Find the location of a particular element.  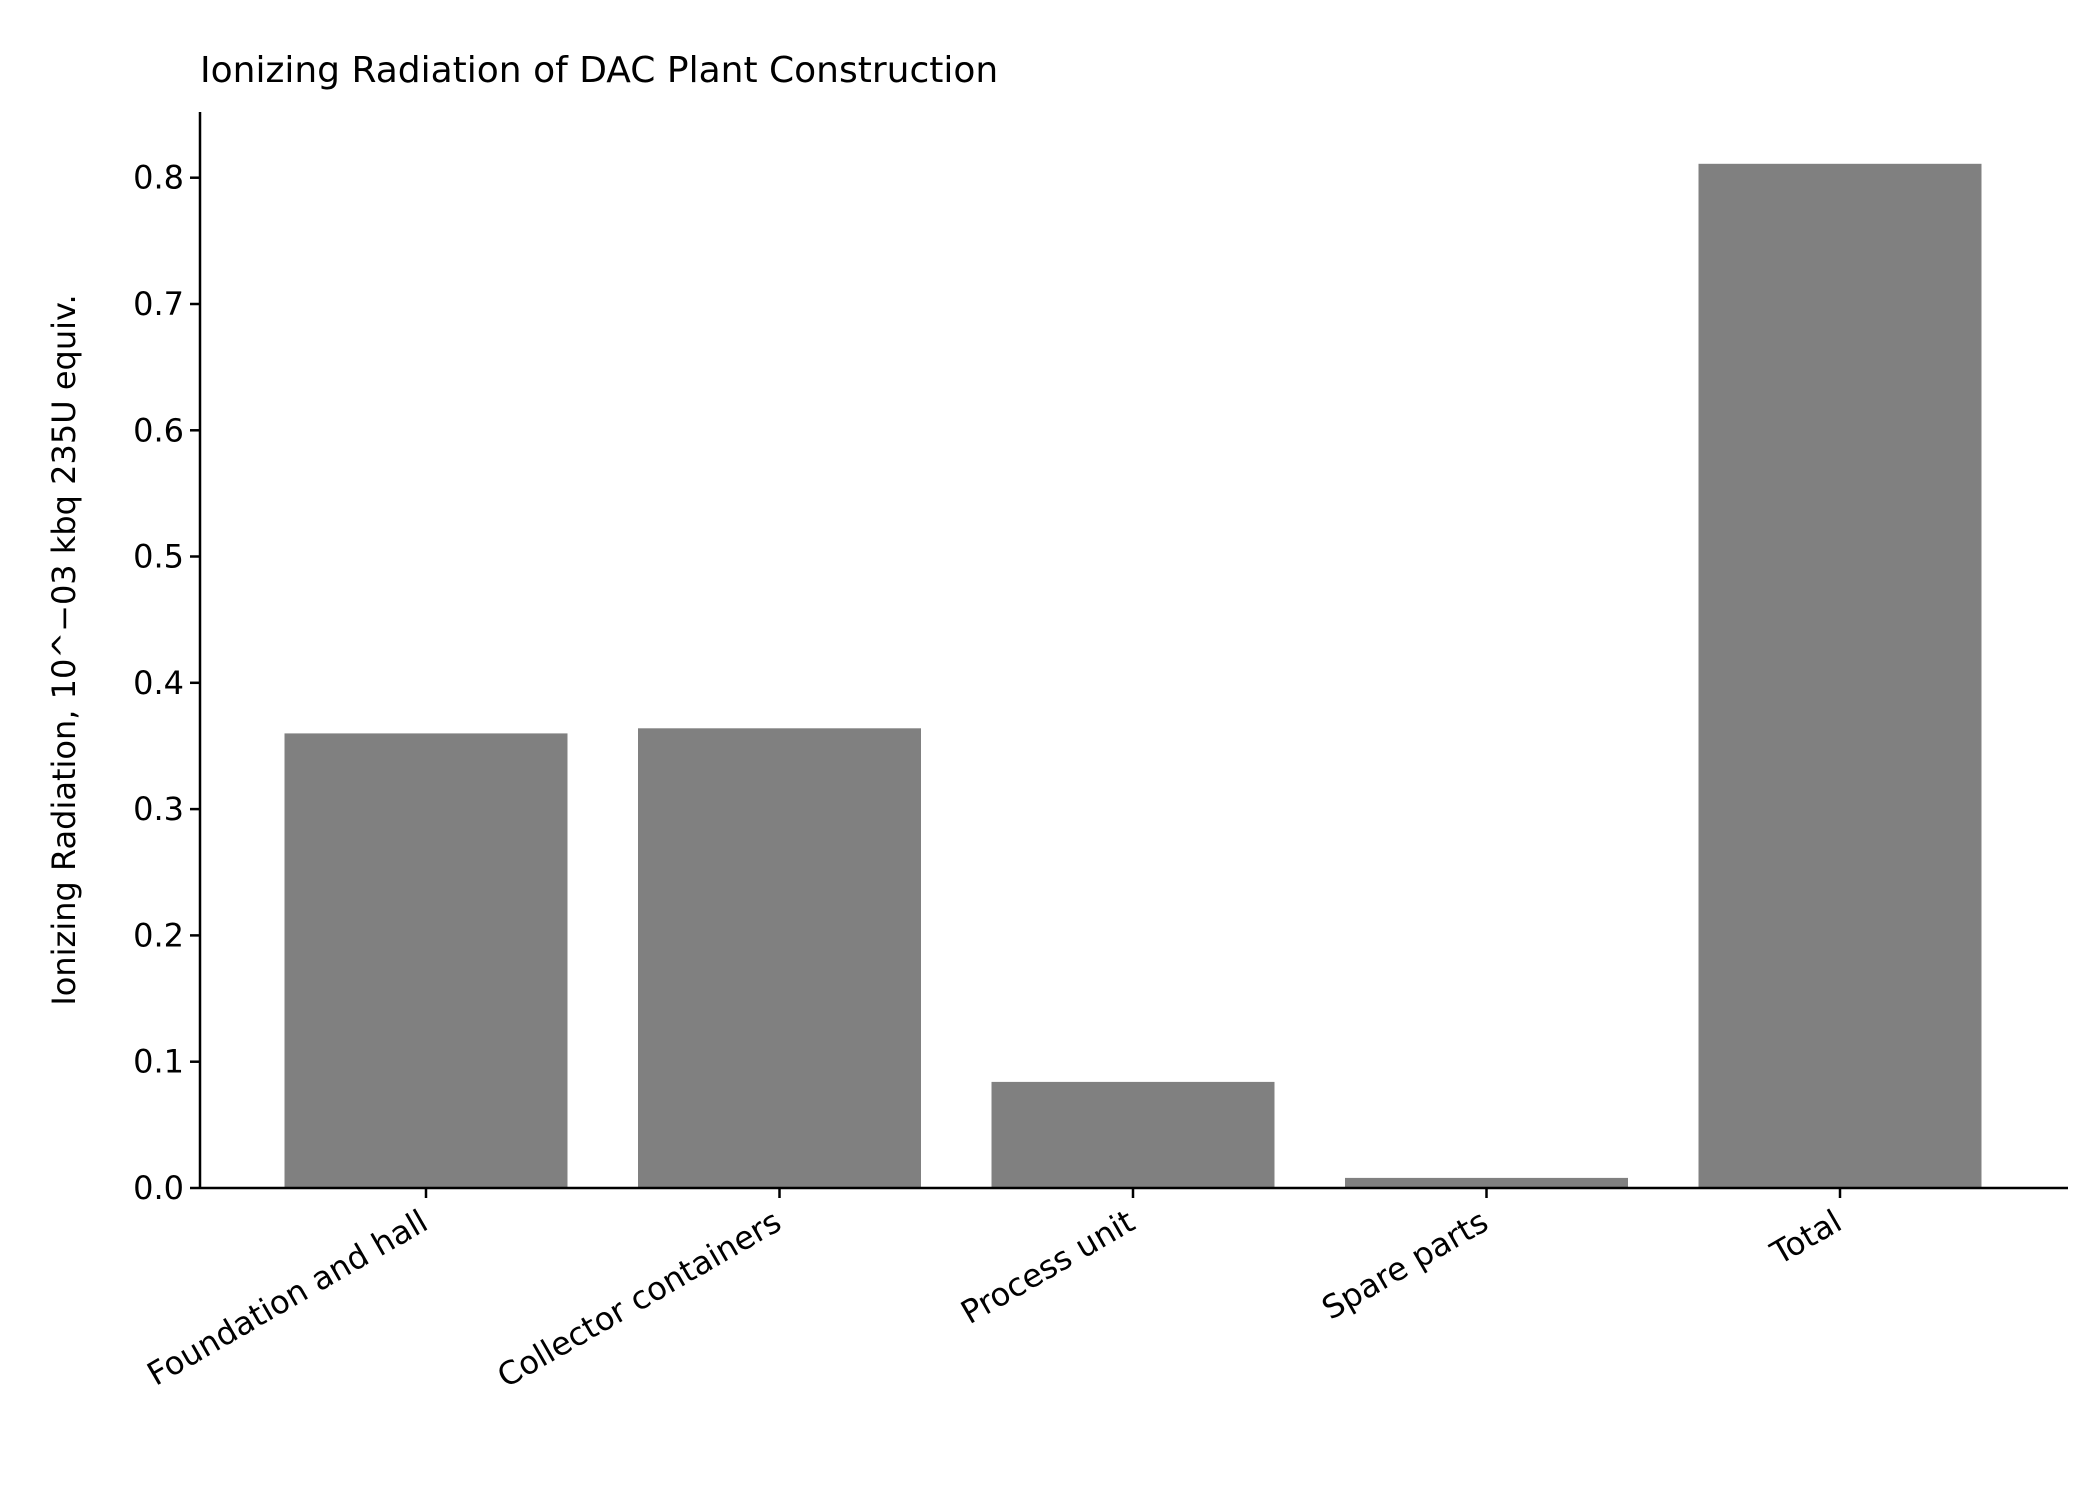

y-tick-label: 0.3 is located at coordinates (158, 809).